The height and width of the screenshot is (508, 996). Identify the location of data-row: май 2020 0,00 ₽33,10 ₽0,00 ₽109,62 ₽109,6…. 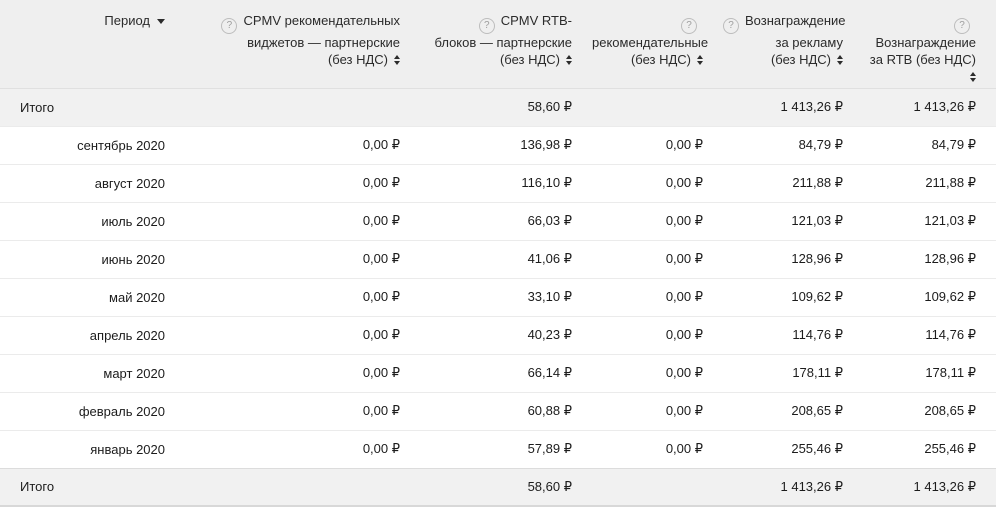
(498, 296).